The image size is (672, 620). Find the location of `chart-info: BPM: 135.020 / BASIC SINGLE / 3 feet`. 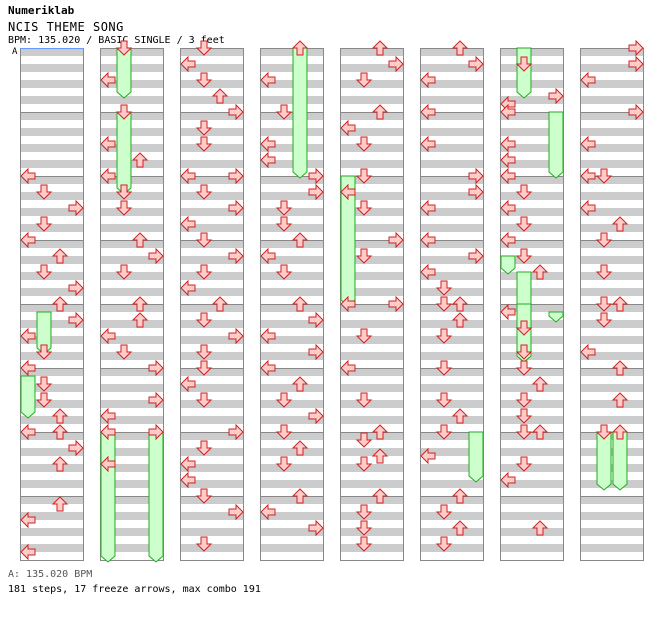

chart-info: BPM: 135.020 / BASIC SINGLE / 3 feet is located at coordinates (116, 40).